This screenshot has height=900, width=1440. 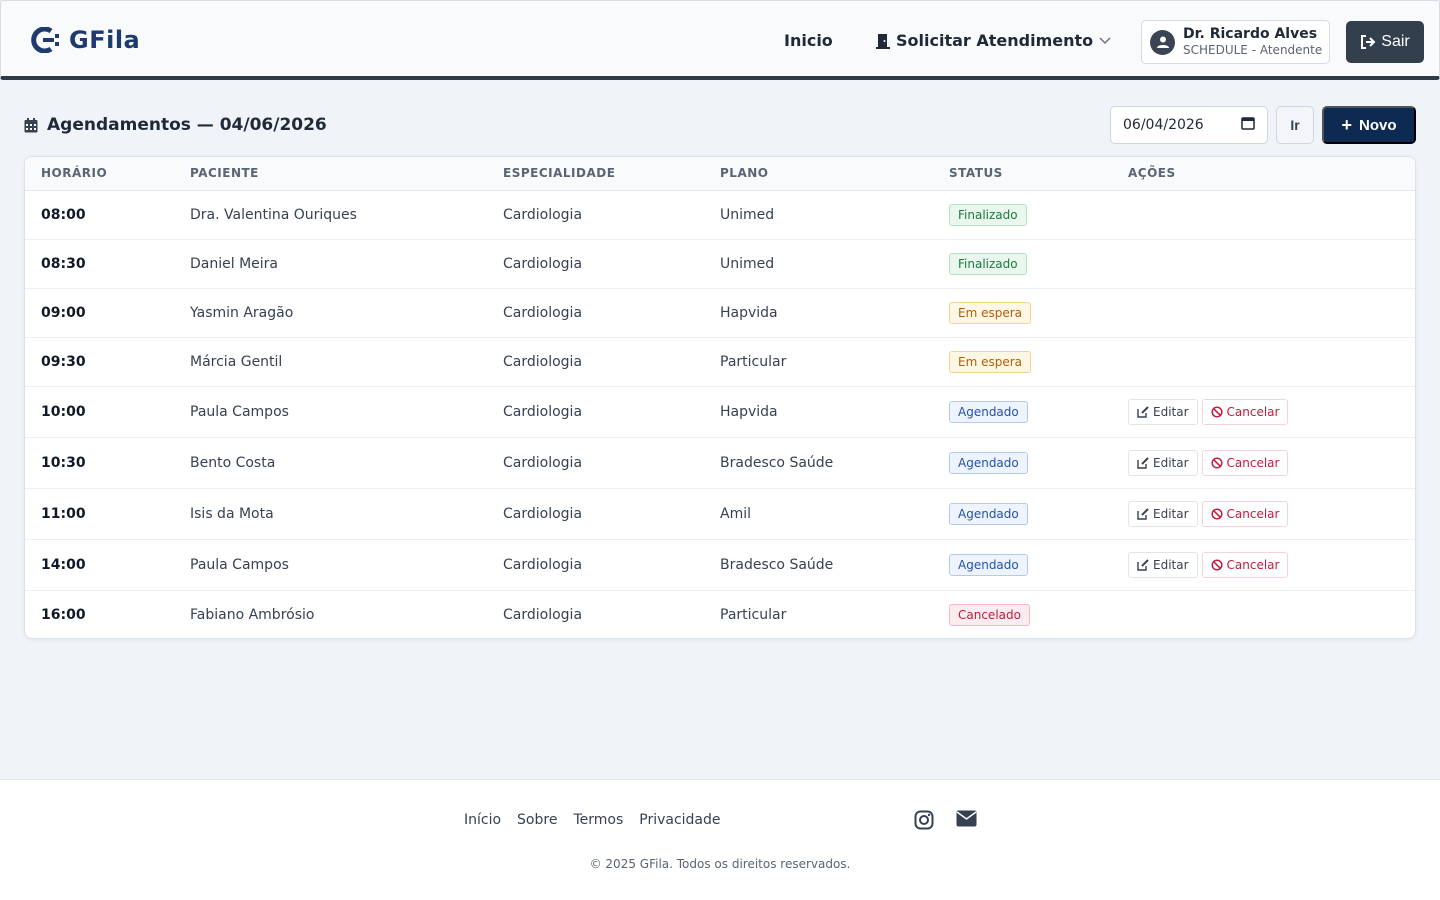 What do you see at coordinates (107, 463) in the screenshot?
I see `cell-time: 10:30` at bounding box center [107, 463].